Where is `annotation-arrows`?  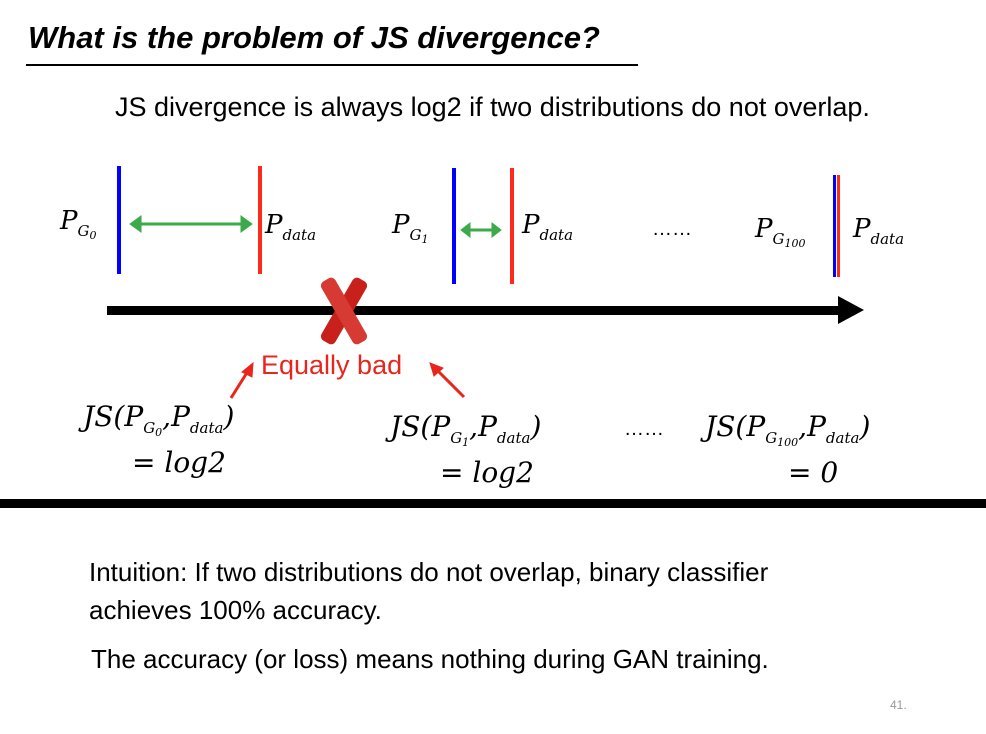 annotation-arrows is located at coordinates (347, 380).